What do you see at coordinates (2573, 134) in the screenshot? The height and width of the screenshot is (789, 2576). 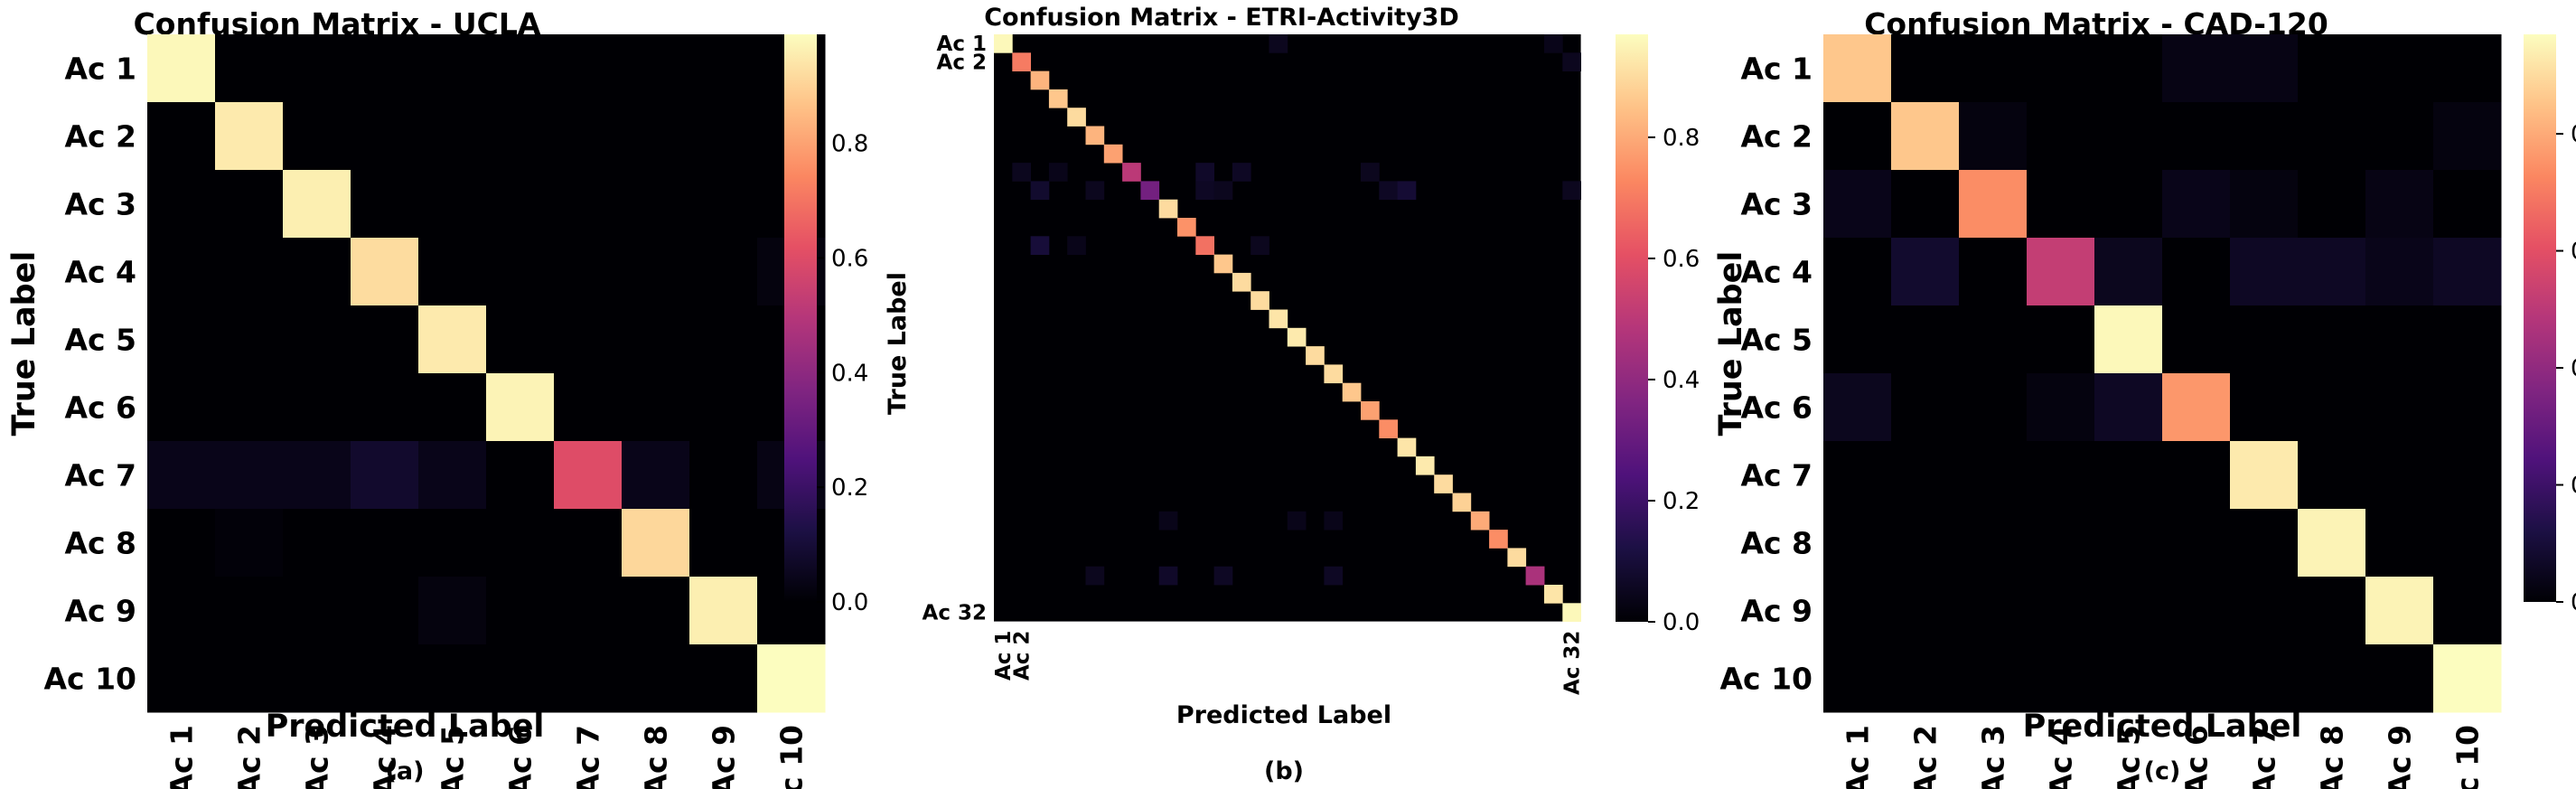 I see `colorbar-tick-label: 0.8` at bounding box center [2573, 134].